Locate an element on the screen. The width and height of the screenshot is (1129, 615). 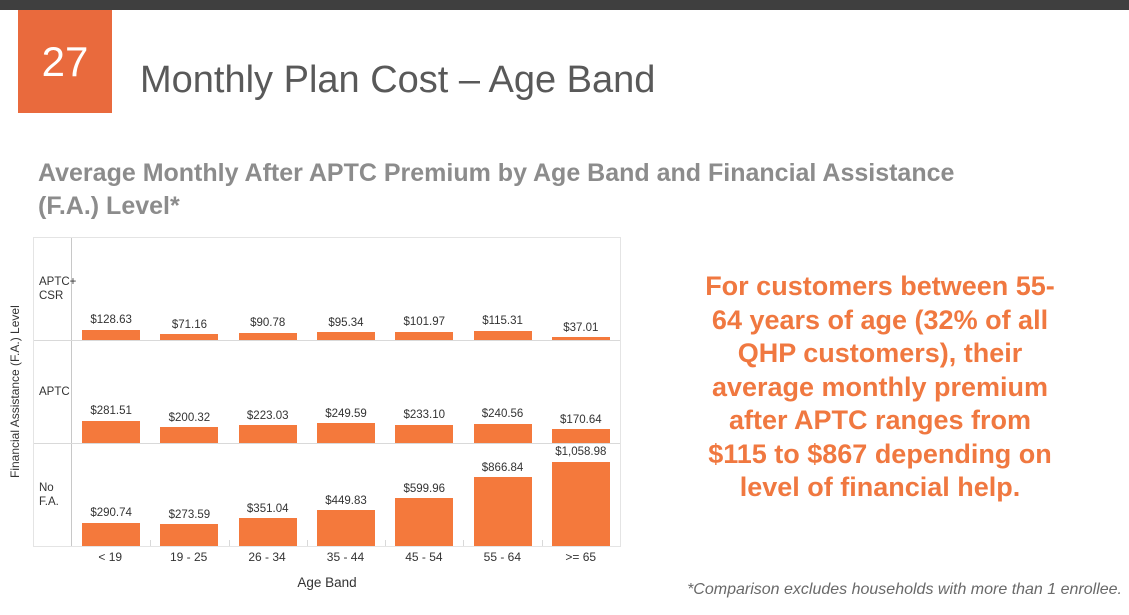
bar-slot: $351.04 is located at coordinates (268, 495).